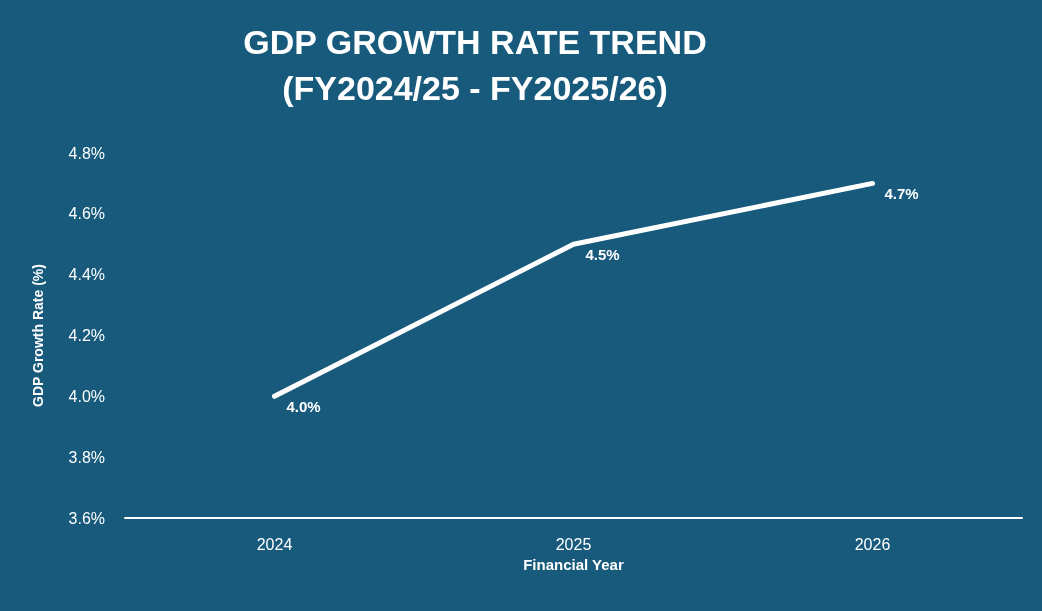  Describe the element at coordinates (602, 254) in the screenshot. I see `data-label: 4.5%` at that location.